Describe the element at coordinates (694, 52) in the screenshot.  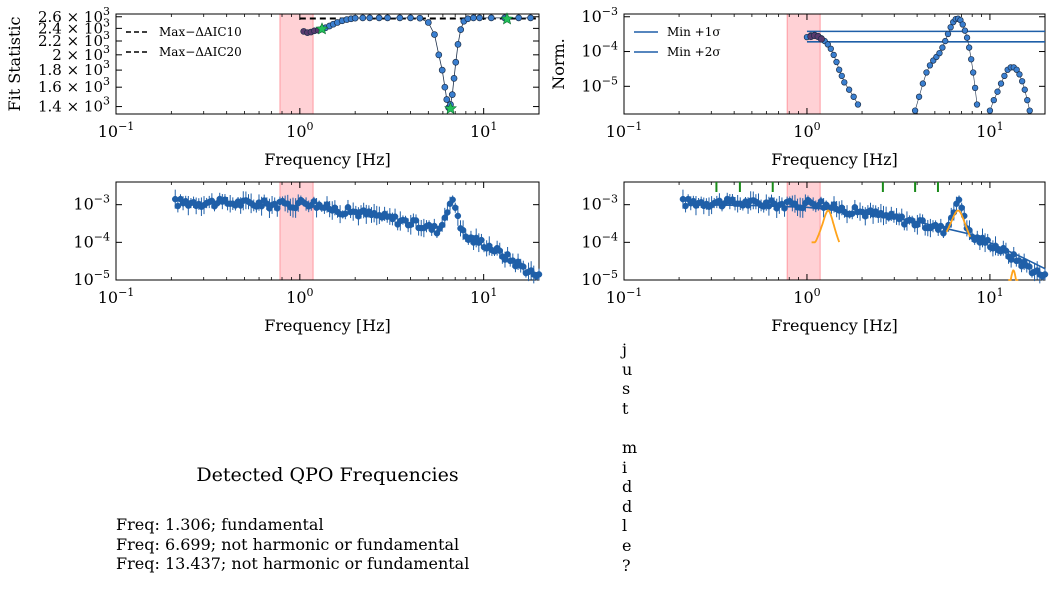
I see `legend-label: Min +2σ` at that location.